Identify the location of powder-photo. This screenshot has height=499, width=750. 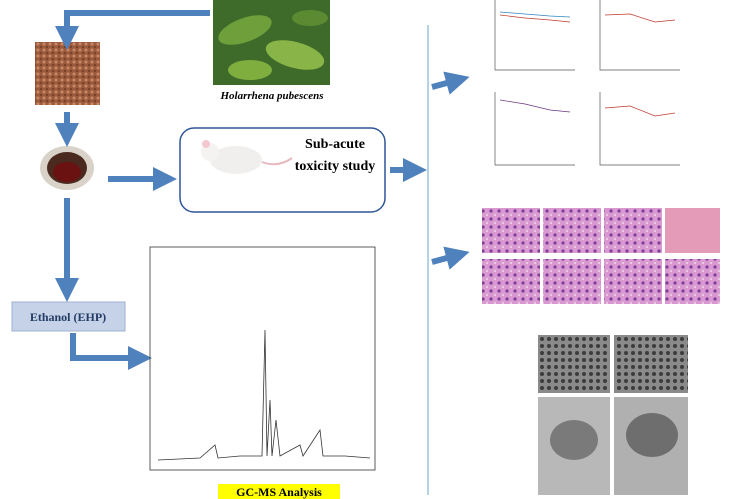
(67, 73).